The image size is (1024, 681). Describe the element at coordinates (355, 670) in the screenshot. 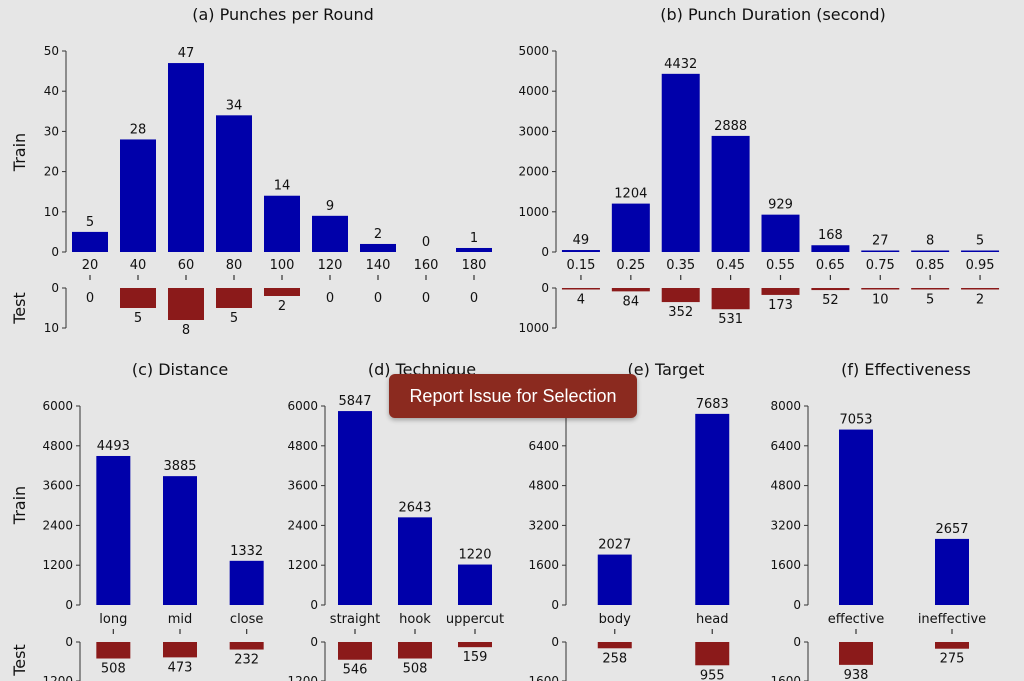

I see `test-bar-label: 546` at that location.